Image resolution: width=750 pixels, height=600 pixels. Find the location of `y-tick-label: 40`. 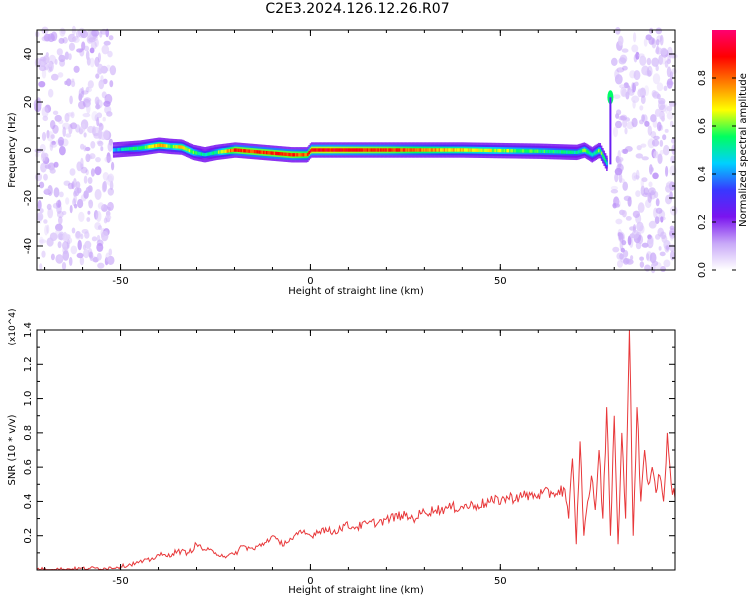

y-tick-label: 40 is located at coordinates (28, 54).